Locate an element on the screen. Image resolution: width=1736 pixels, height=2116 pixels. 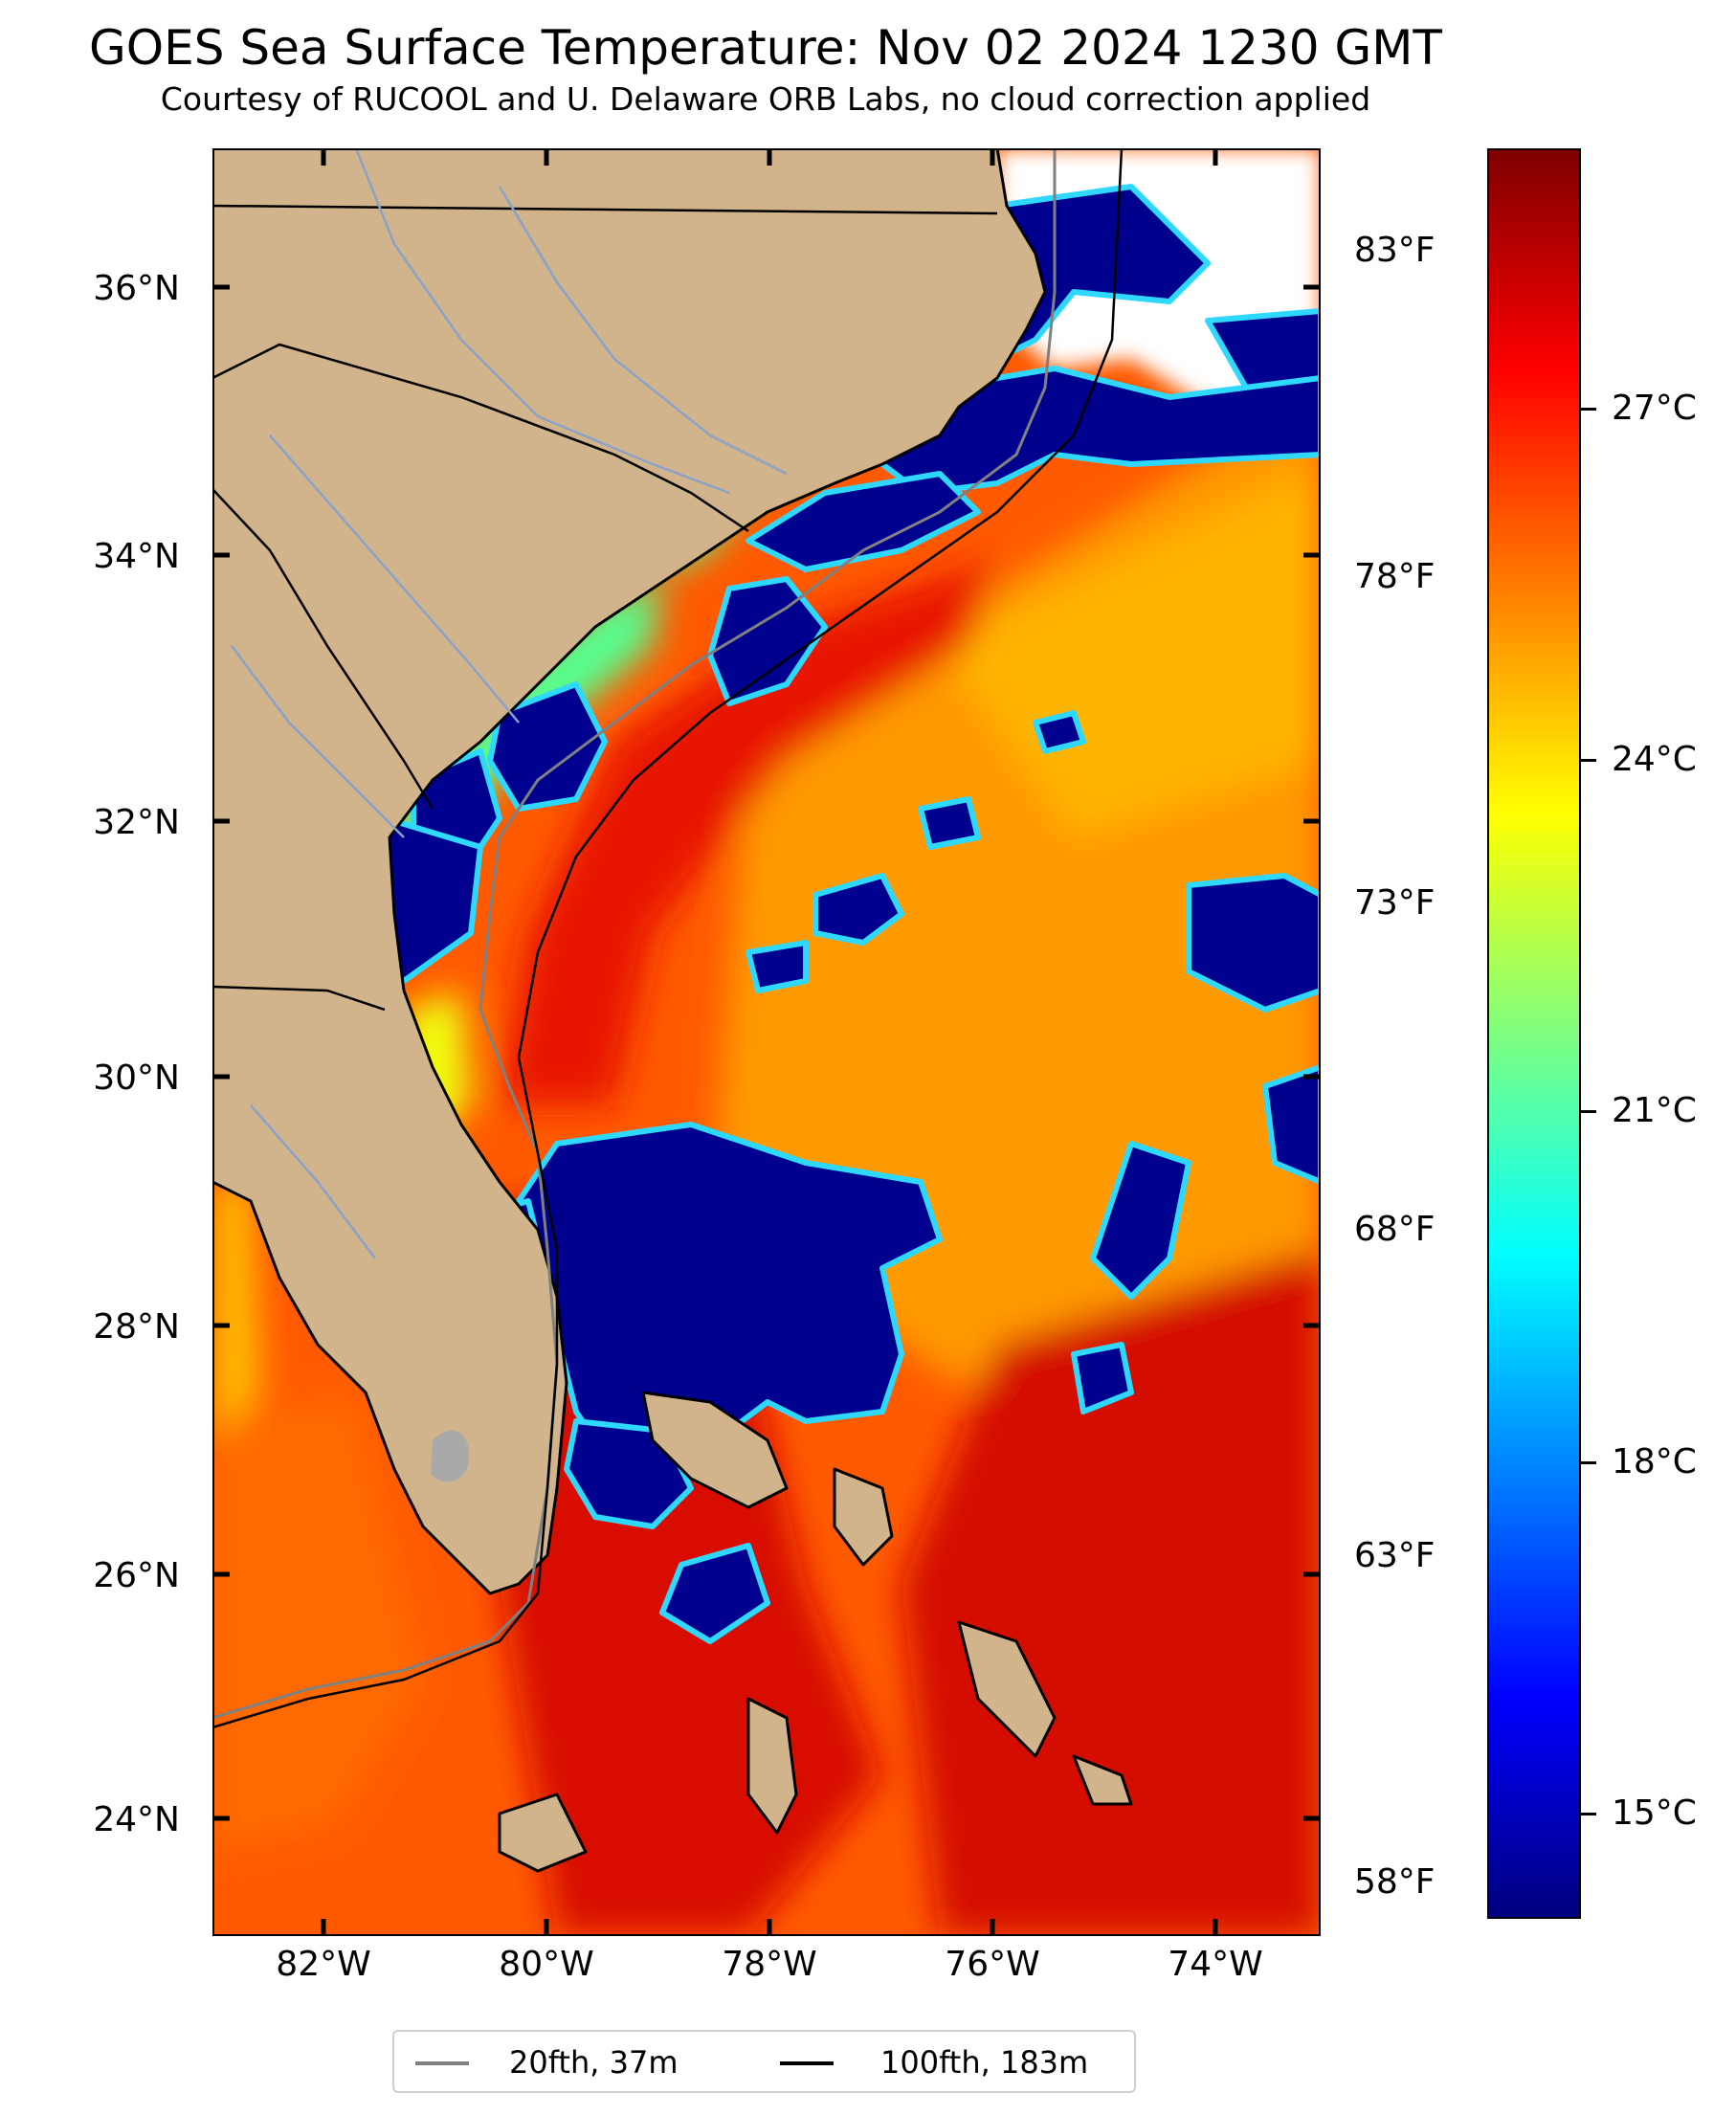
legend-label-20fth: 20fth, 37m is located at coordinates (594, 2062).